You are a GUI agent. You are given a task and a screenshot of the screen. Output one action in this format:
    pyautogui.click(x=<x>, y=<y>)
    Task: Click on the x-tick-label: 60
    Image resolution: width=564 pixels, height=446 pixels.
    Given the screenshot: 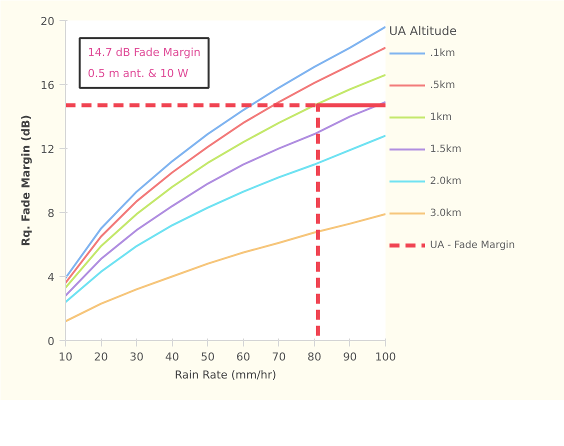 What is the action you would take?
    pyautogui.click(x=243, y=357)
    